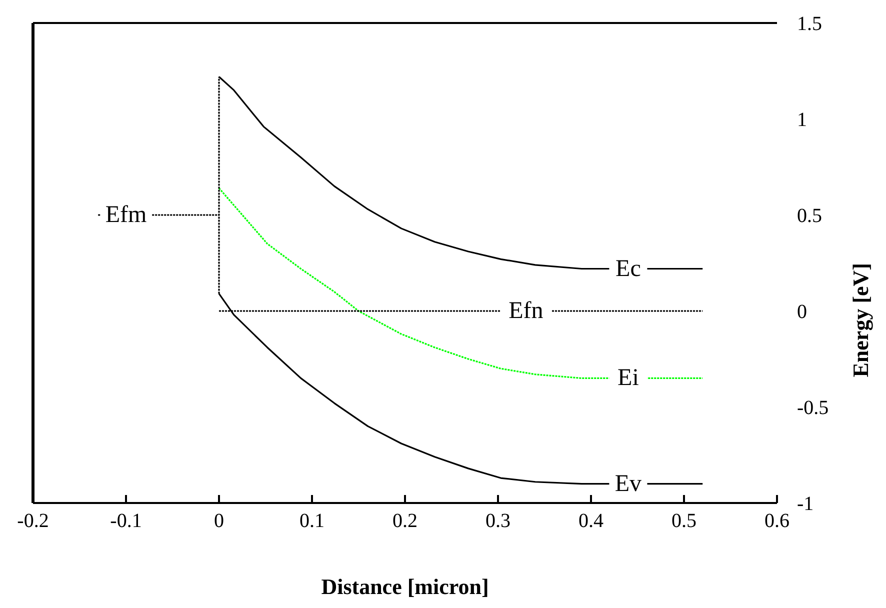  What do you see at coordinates (860, 320) in the screenshot?
I see `y-axis-title: Energy [eV]` at bounding box center [860, 320].